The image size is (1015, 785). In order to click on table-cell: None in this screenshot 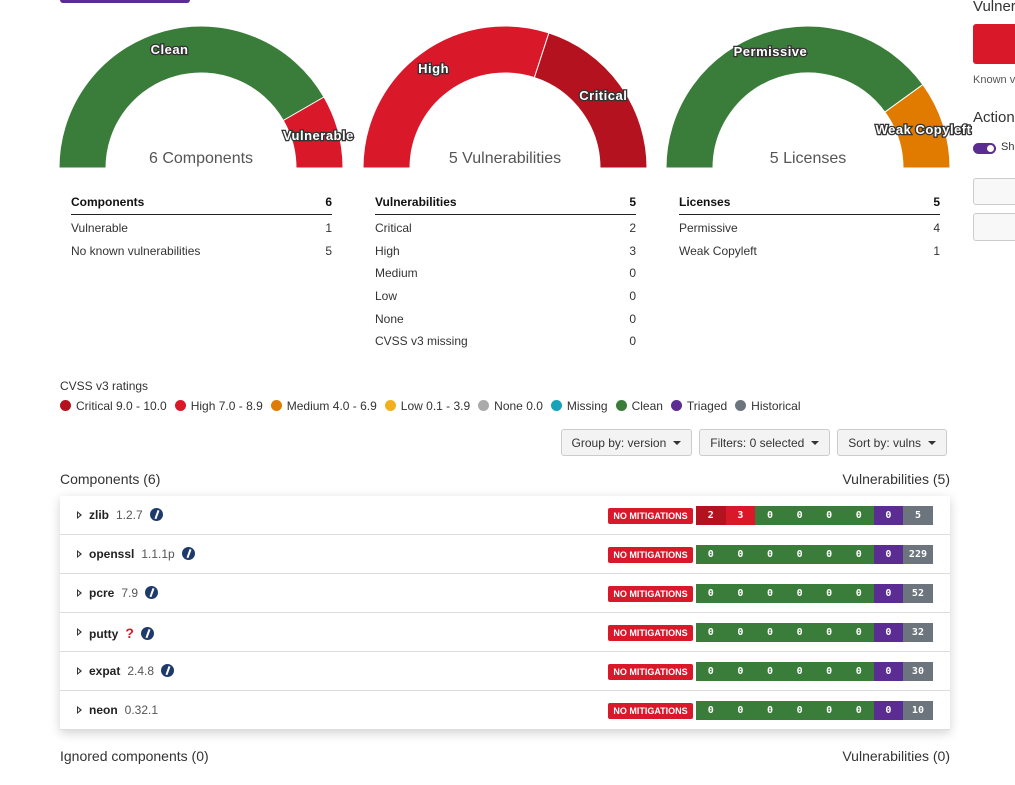, I will do `click(389, 318)`.